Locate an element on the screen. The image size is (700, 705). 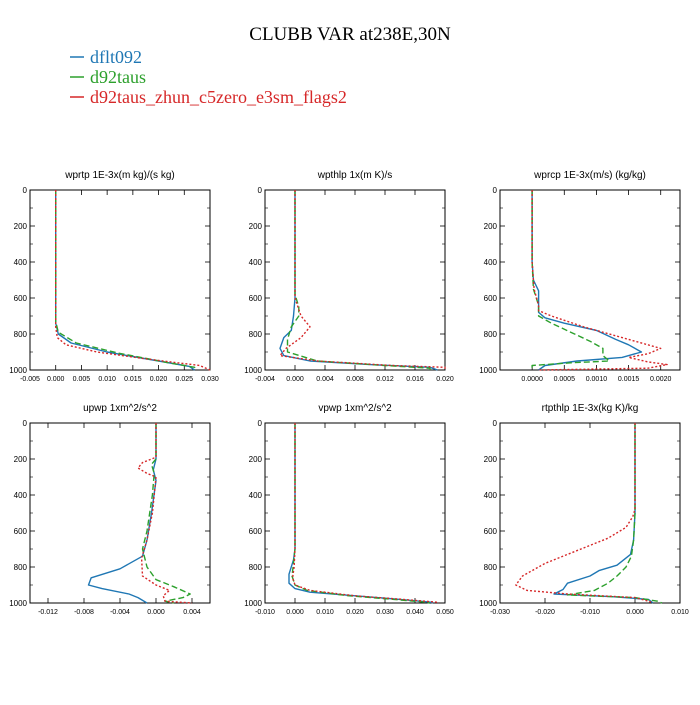
x-tick-label: -0.012 is located at coordinates (48, 612).